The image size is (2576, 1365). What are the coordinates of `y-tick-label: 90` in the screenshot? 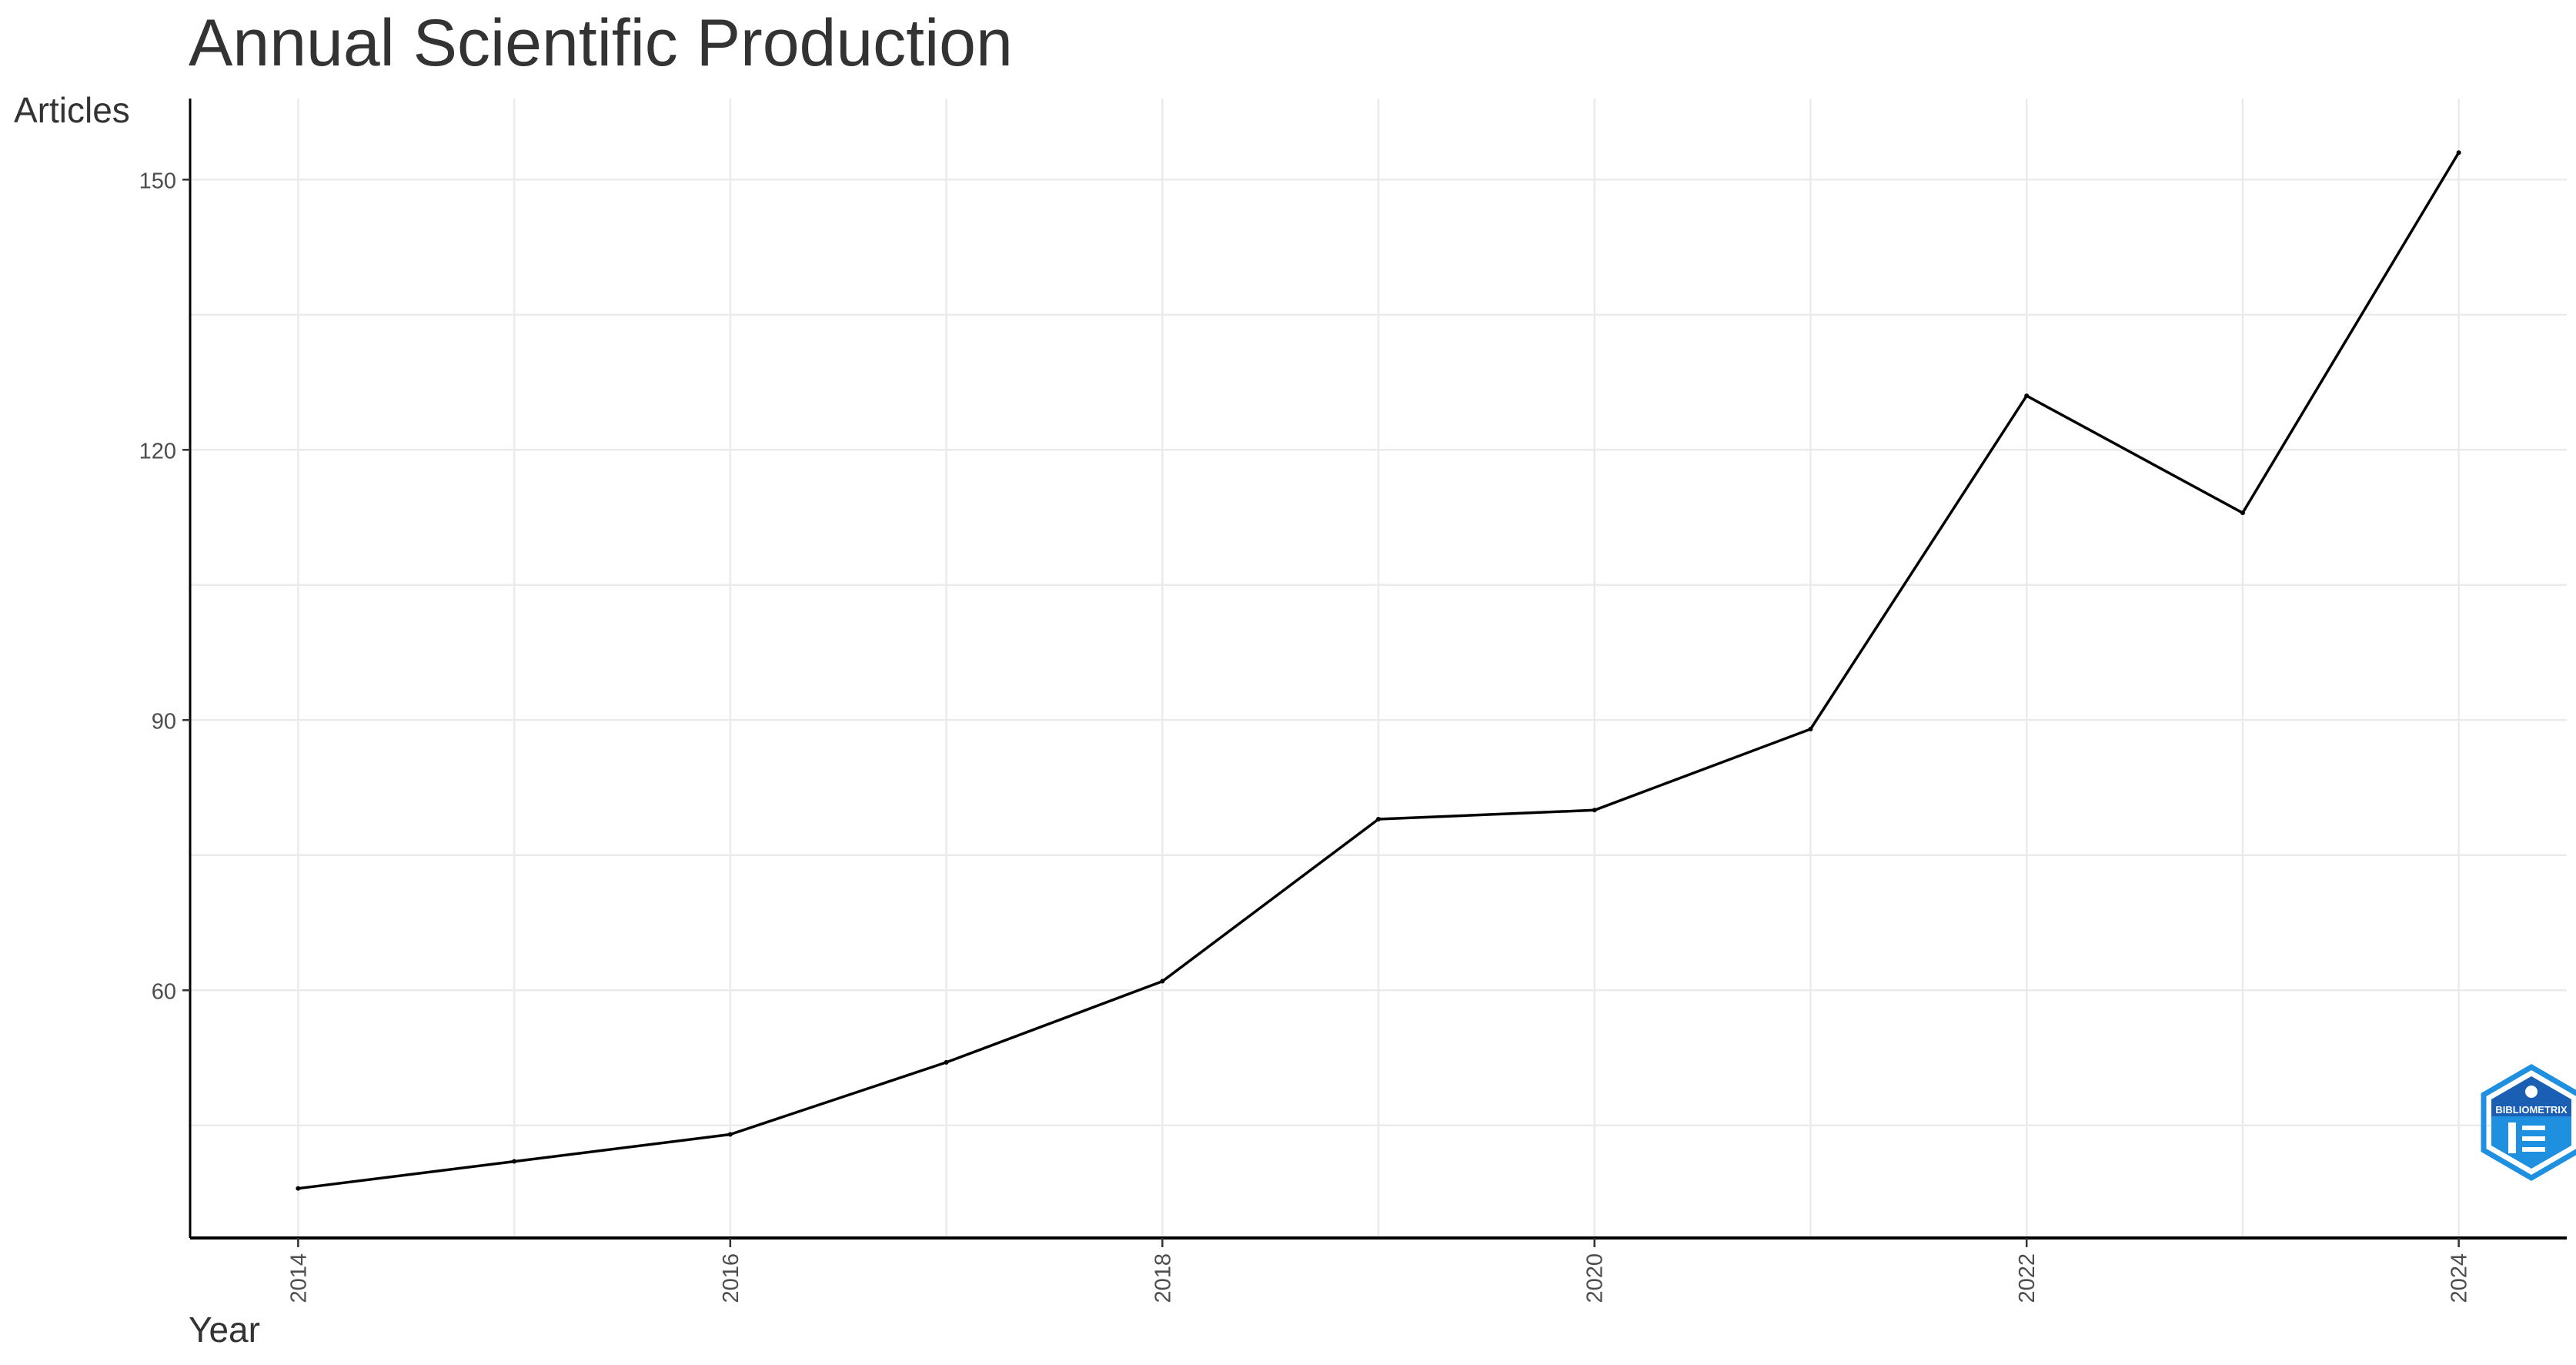 It's located at (164, 721).